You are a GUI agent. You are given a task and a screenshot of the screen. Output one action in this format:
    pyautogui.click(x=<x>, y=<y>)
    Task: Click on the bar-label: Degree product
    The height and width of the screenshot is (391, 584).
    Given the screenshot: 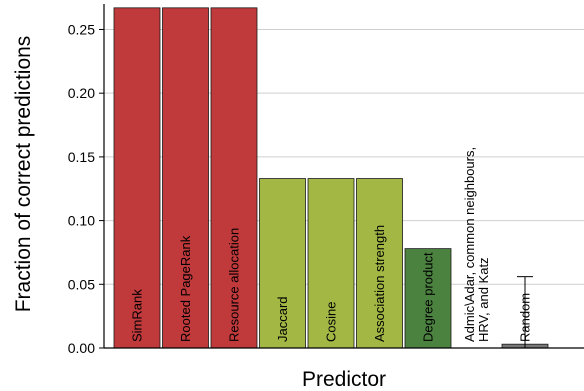 What is the action you would take?
    pyautogui.click(x=428, y=297)
    